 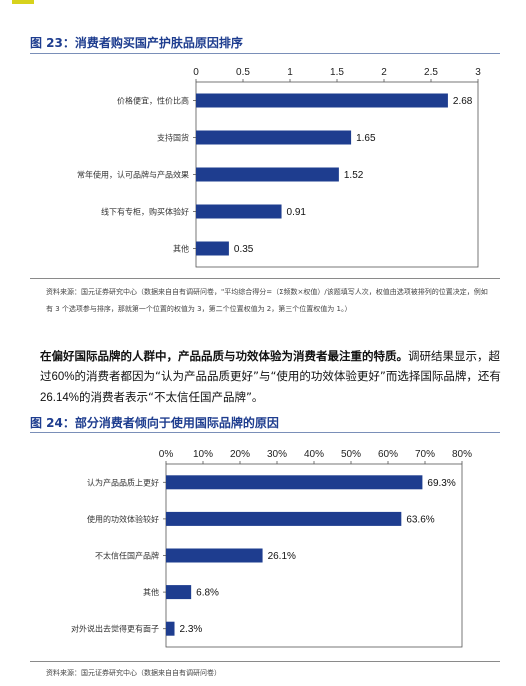 I want to click on figure-24-category-label: 不太信任国产品牌, so click(x=127, y=556).